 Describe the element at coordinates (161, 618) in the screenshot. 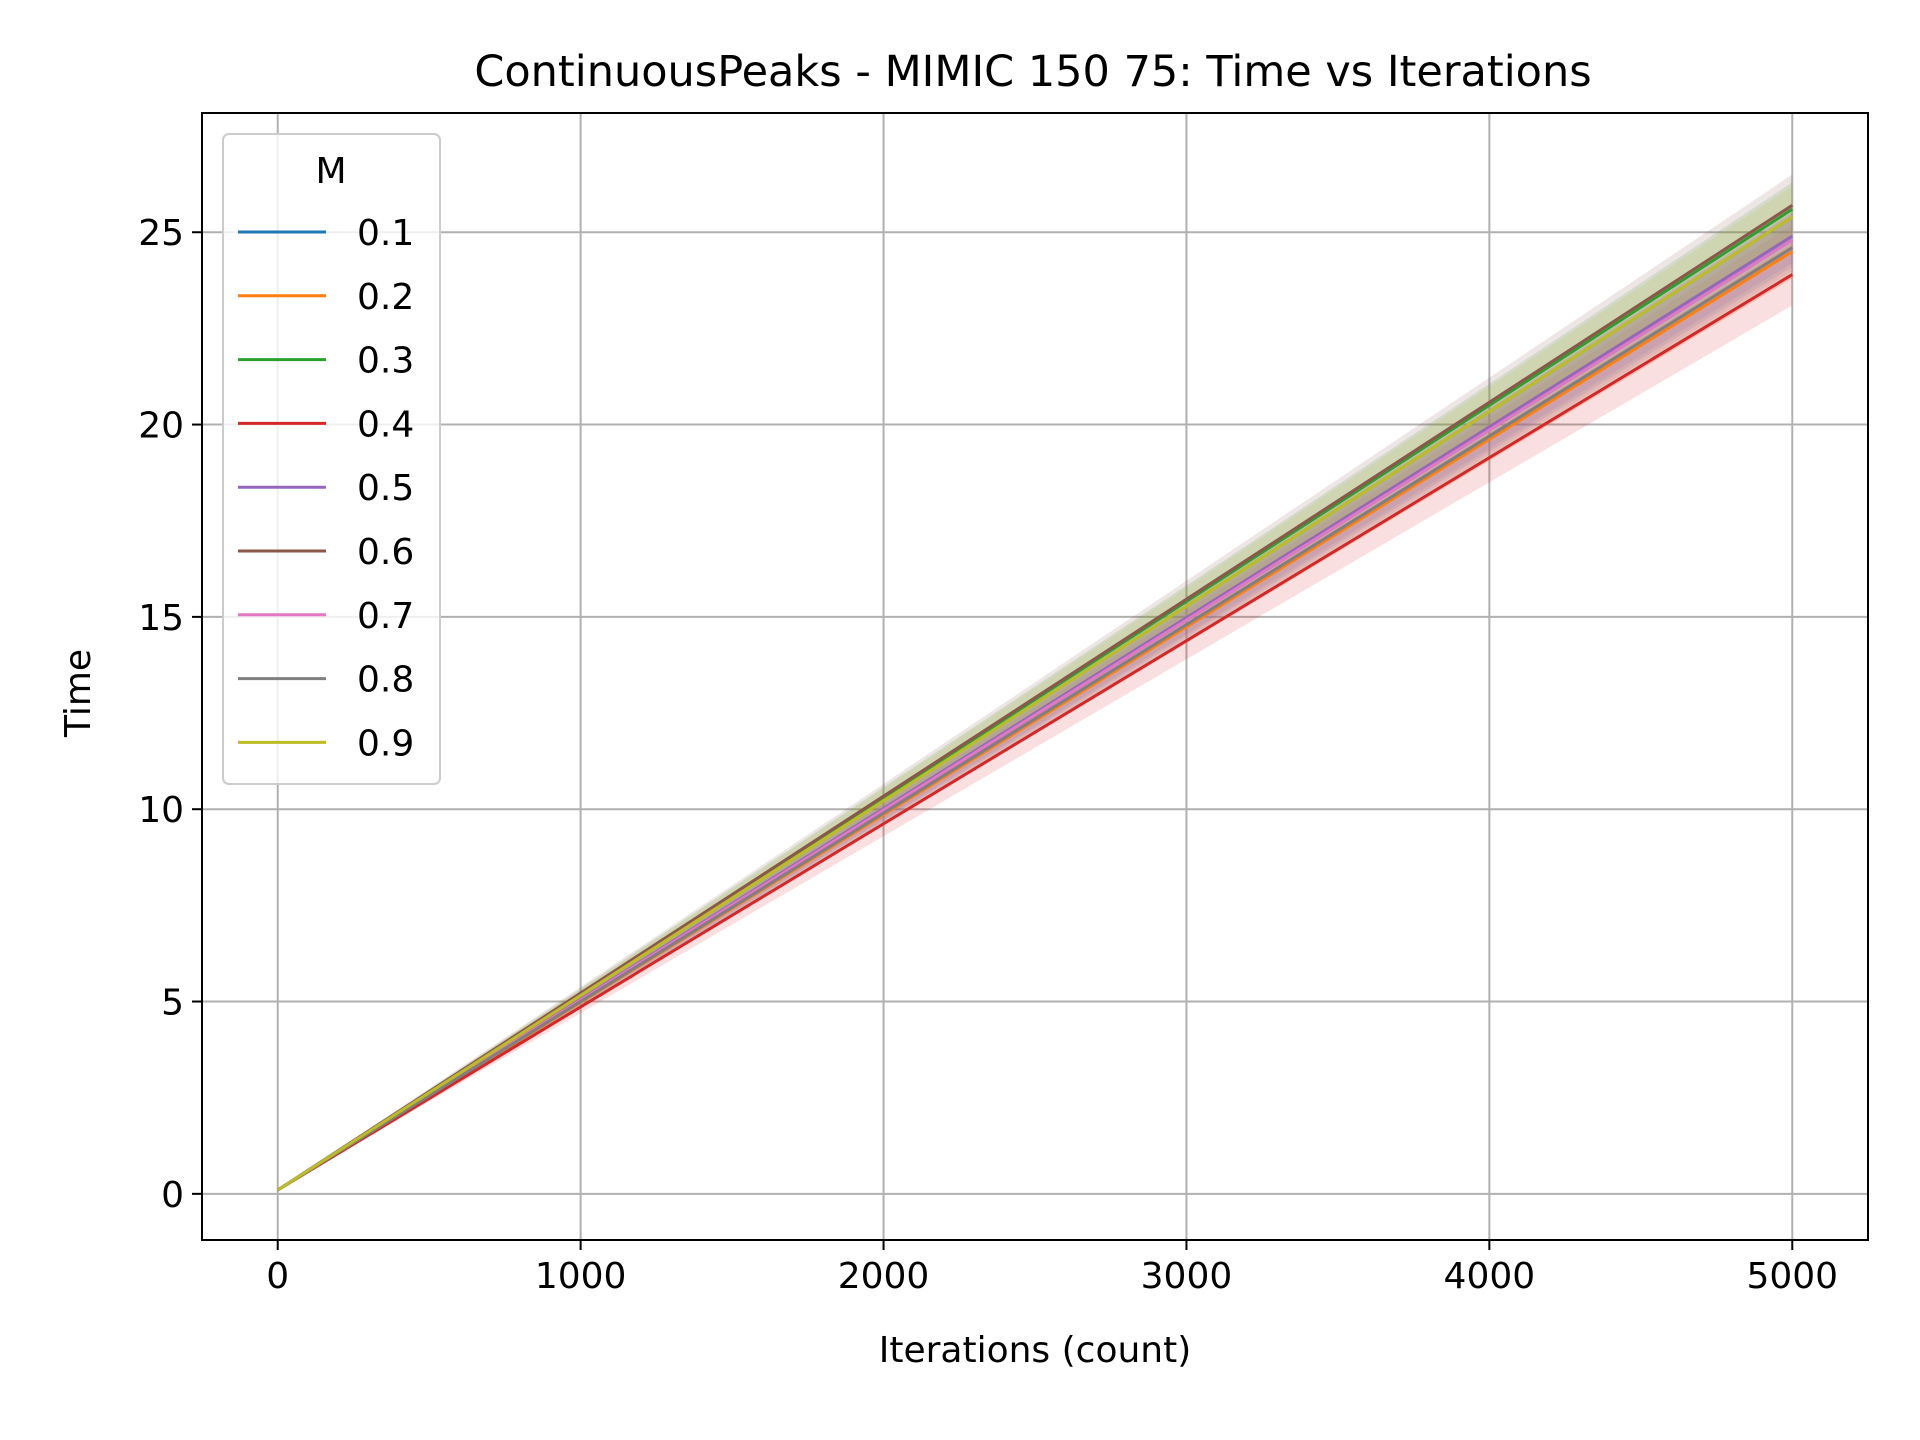

I see `y-tick-label: 15` at that location.